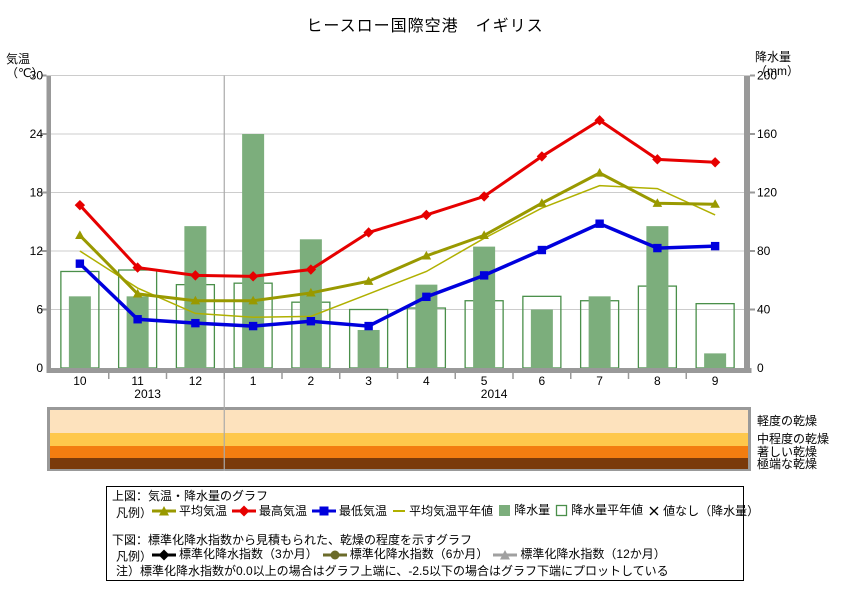 The image size is (850, 590). I want to click on month-label: 5, so click(484, 381).